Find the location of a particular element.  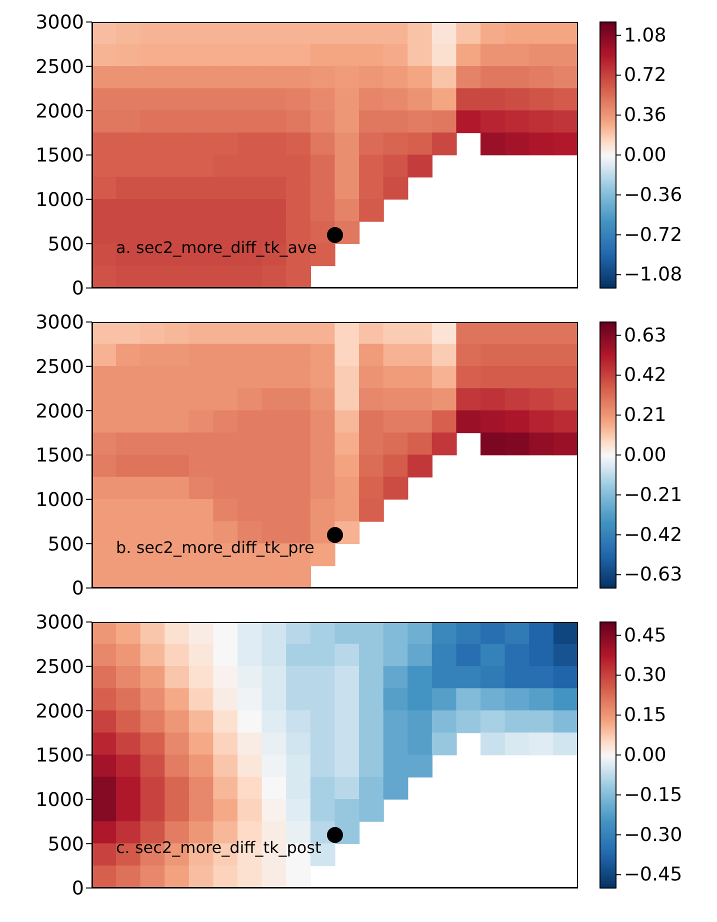

color-bar-label: 0.63 is located at coordinates (645, 335).